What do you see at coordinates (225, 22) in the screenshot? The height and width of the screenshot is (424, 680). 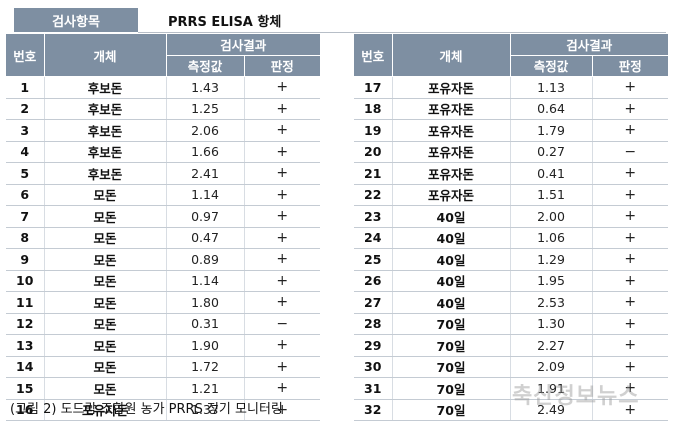 I see `test-item-value: PRRS ELISA 항체` at bounding box center [225, 22].